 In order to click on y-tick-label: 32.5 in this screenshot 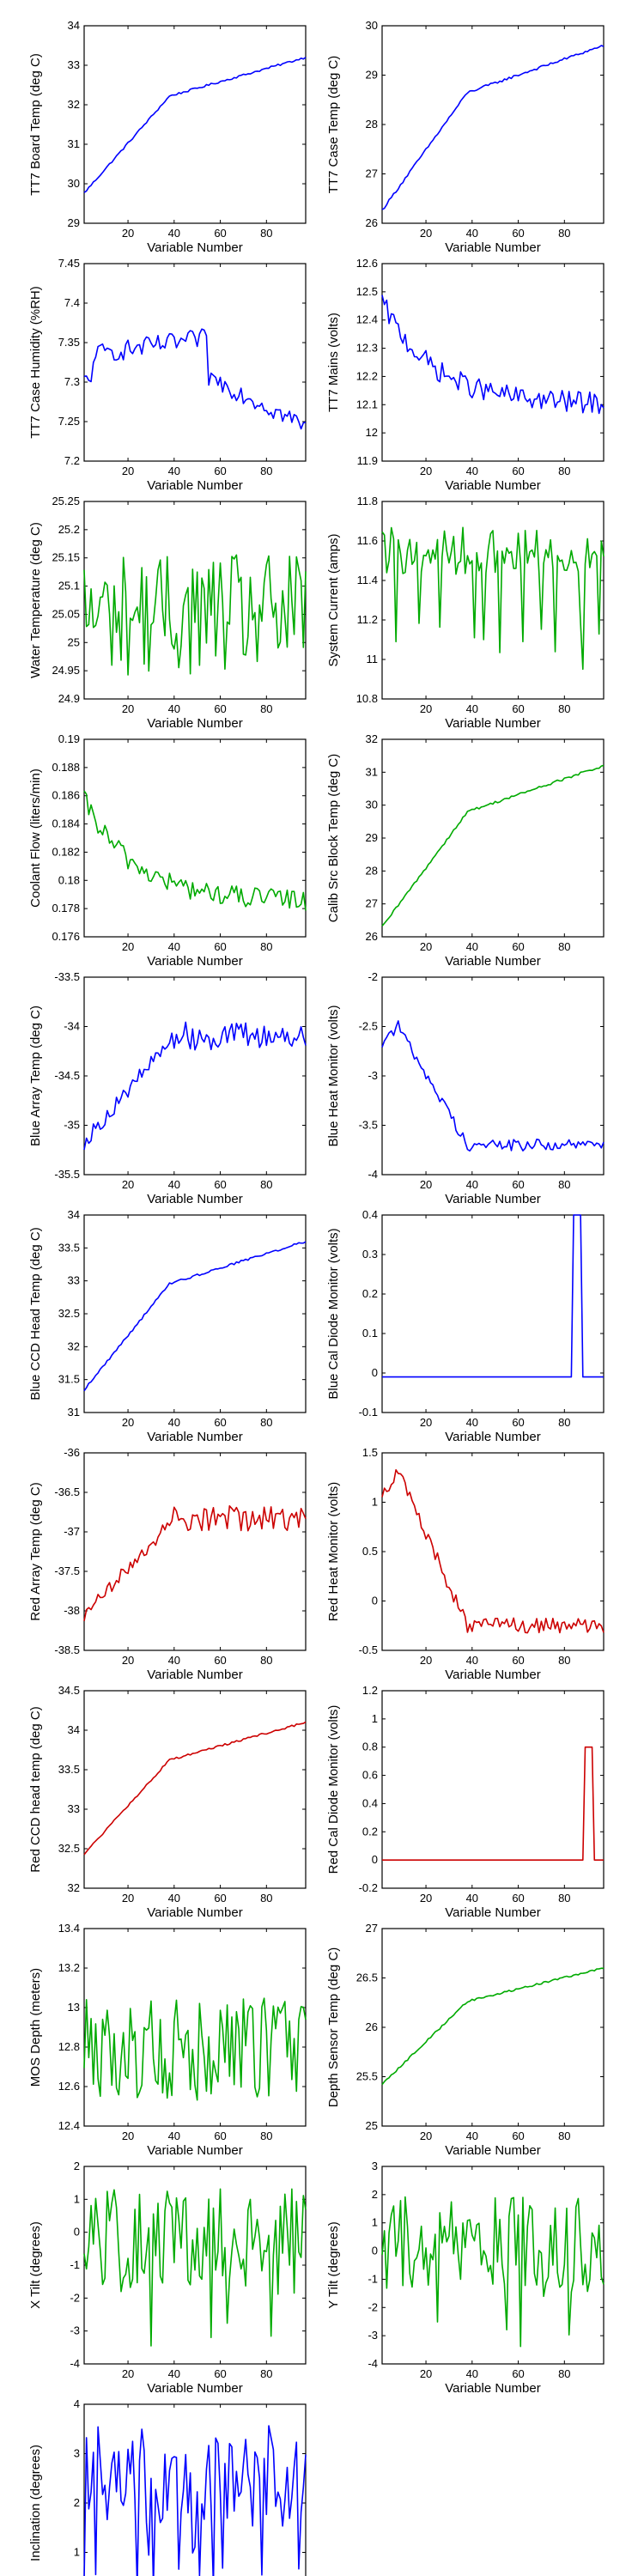, I will do `click(69, 1313)`.